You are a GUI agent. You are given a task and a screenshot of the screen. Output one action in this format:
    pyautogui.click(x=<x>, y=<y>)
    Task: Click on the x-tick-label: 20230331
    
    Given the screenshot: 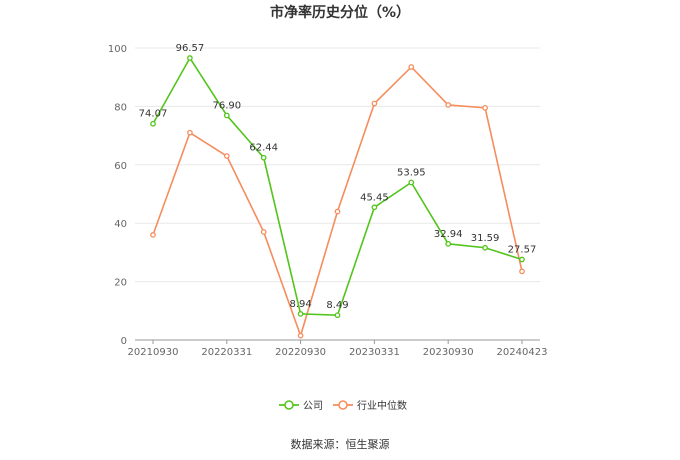 What is the action you would take?
    pyautogui.click(x=374, y=352)
    